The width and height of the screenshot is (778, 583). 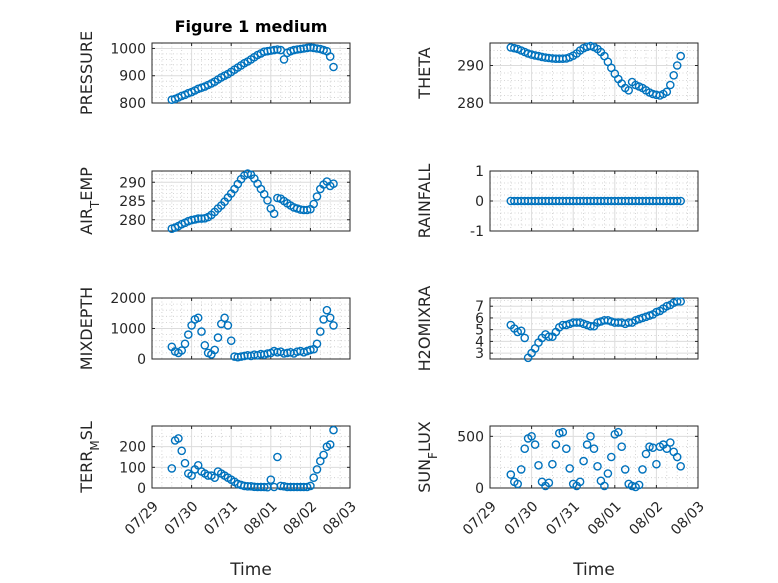 I want to click on y-tick-label: 900, so click(x=132, y=77).